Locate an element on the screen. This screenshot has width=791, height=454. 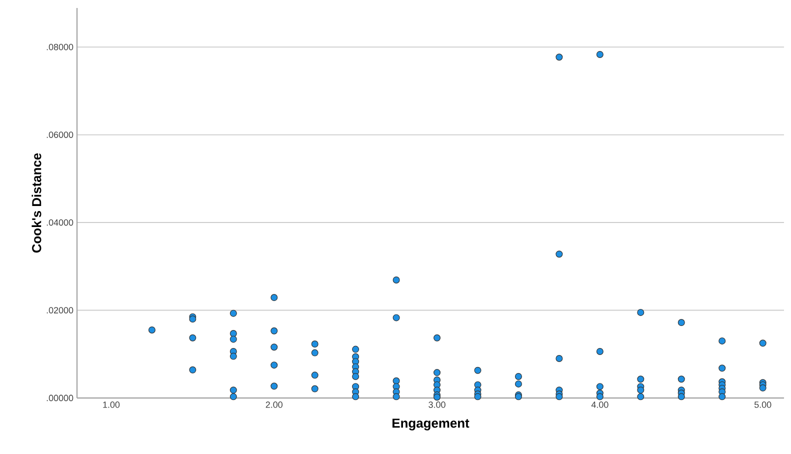
x-tick-label: 2.00 is located at coordinates (274, 405).